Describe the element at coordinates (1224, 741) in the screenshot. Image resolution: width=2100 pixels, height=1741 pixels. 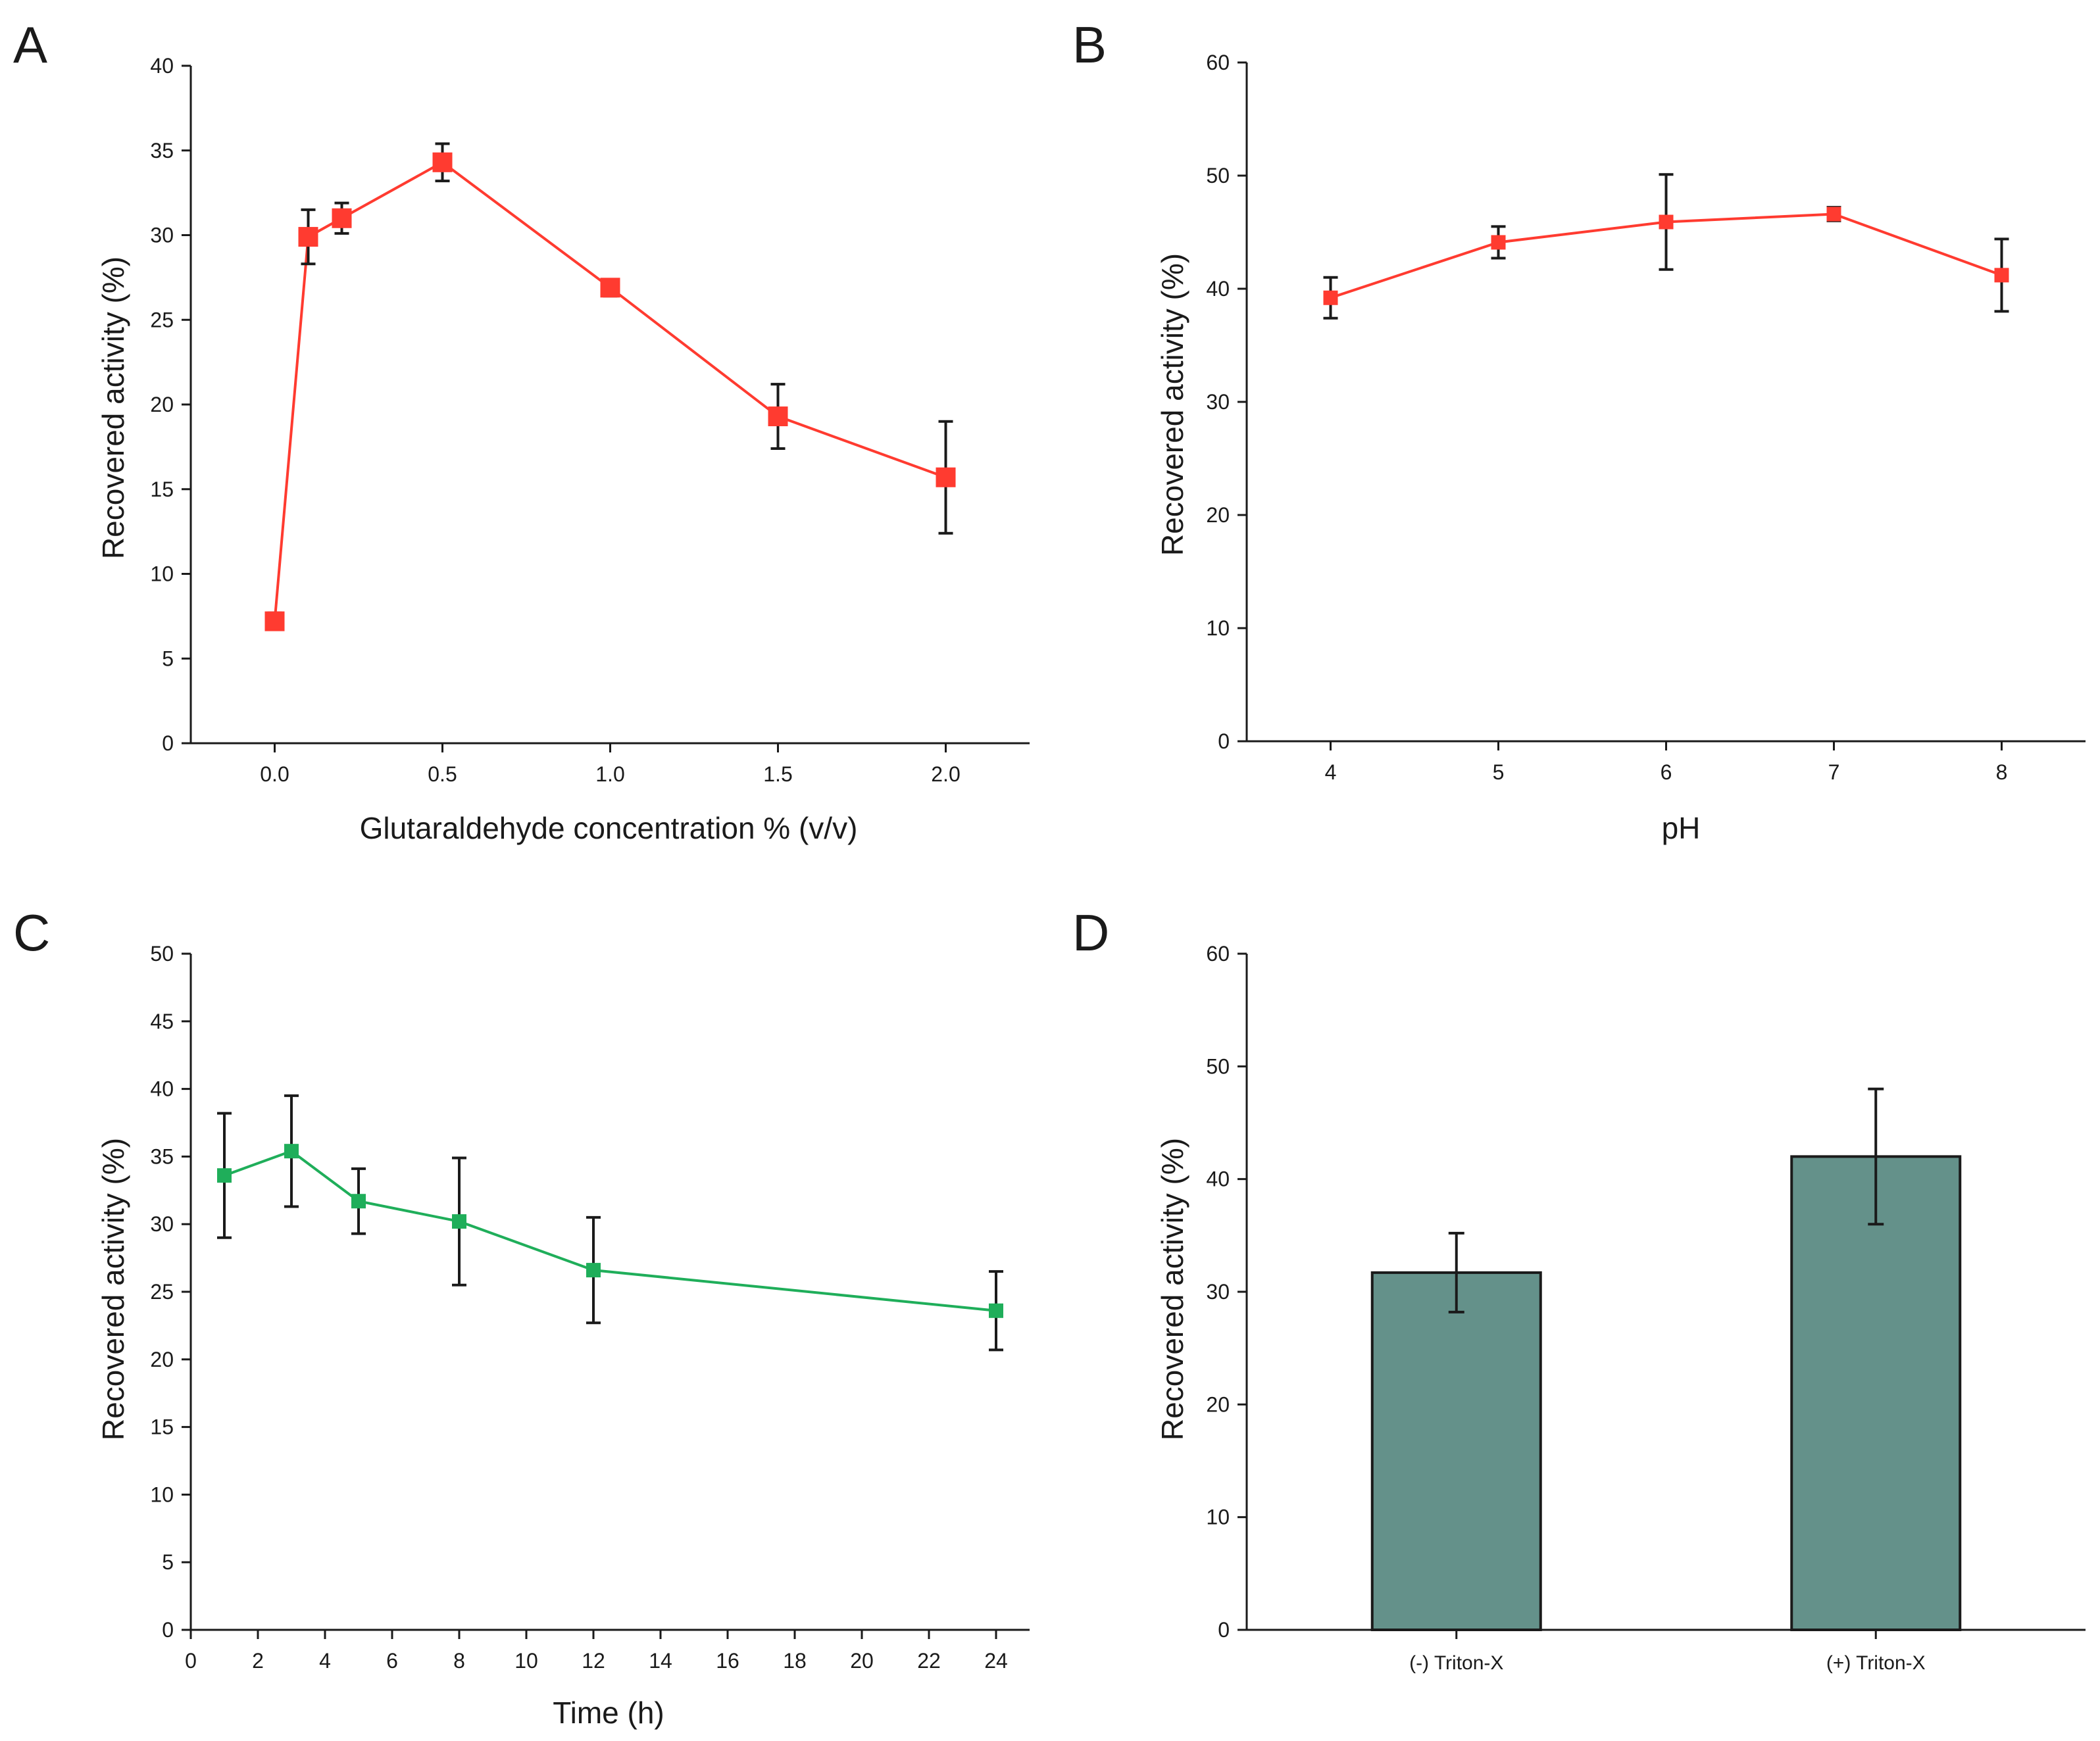
I see `panel-b-y-tick-label: 0` at that location.